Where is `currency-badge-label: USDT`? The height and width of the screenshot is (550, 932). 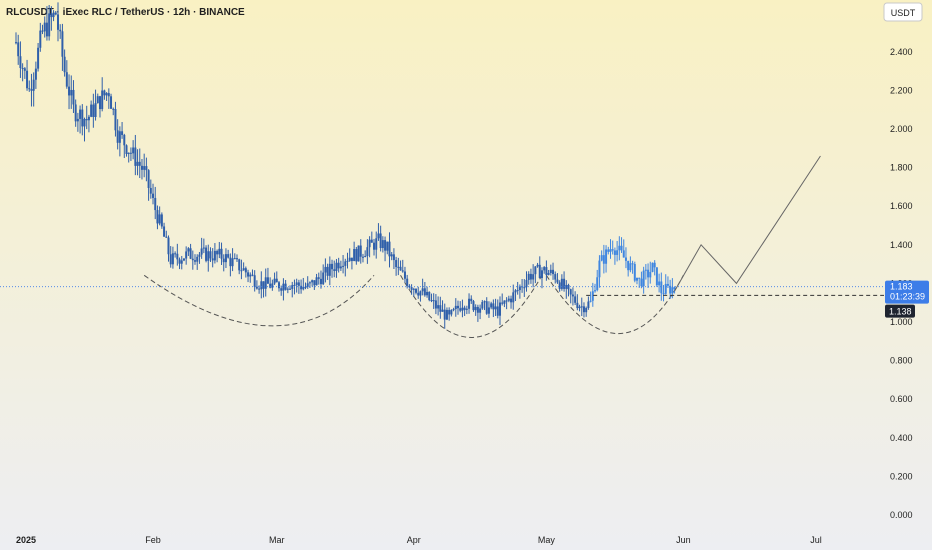
currency-badge-label: USDT is located at coordinates (903, 13).